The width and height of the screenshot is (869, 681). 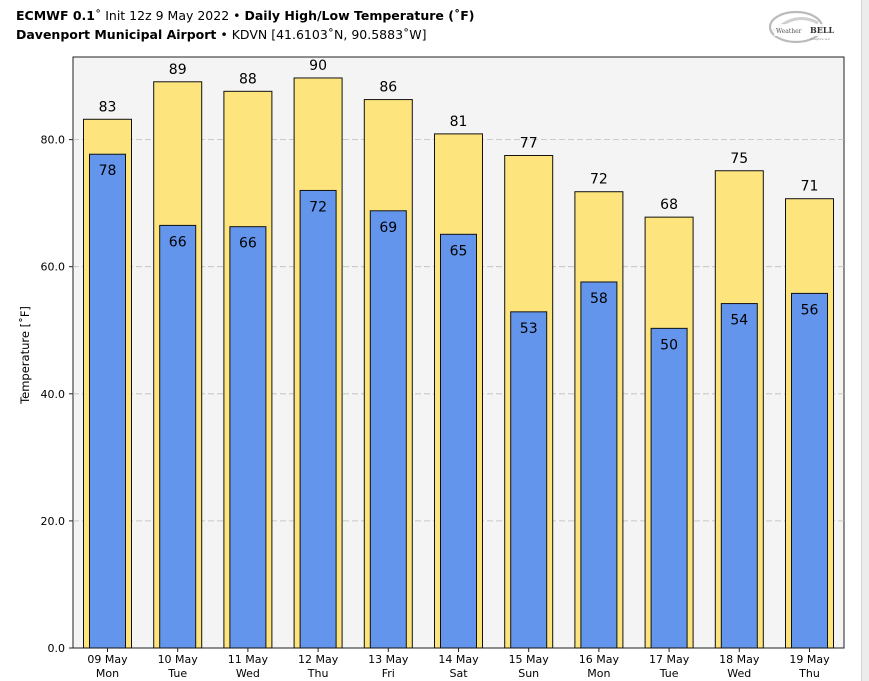 I want to click on weatherbell-logo: Weather BELL Analytics LLC, so click(x=806, y=27).